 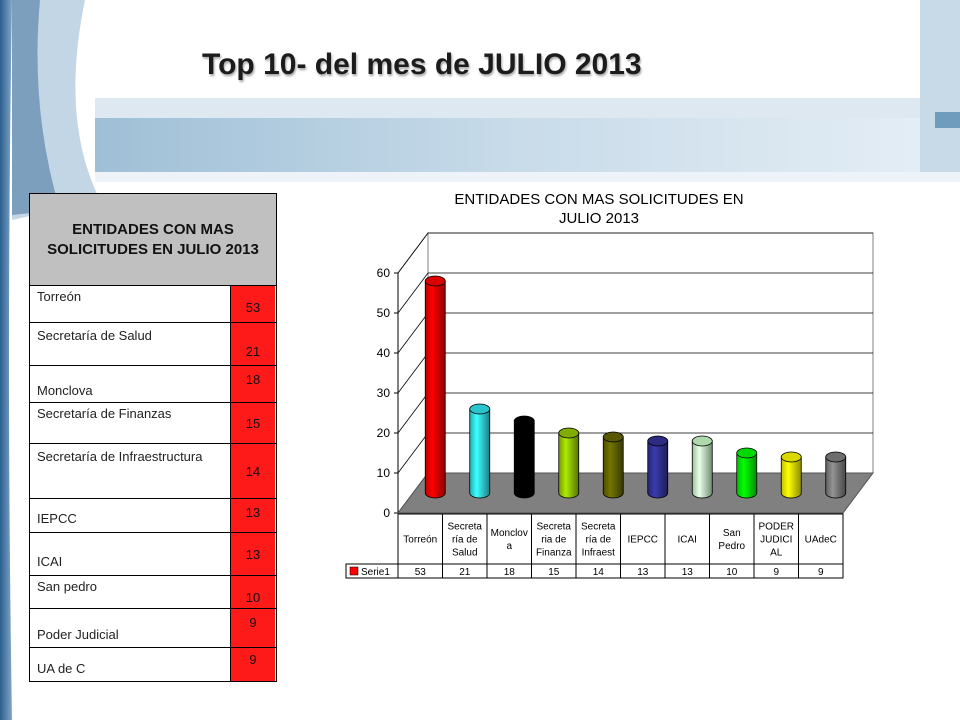 What do you see at coordinates (153, 471) in the screenshot?
I see `table-row: Secretaría de Infraestructura 14` at bounding box center [153, 471].